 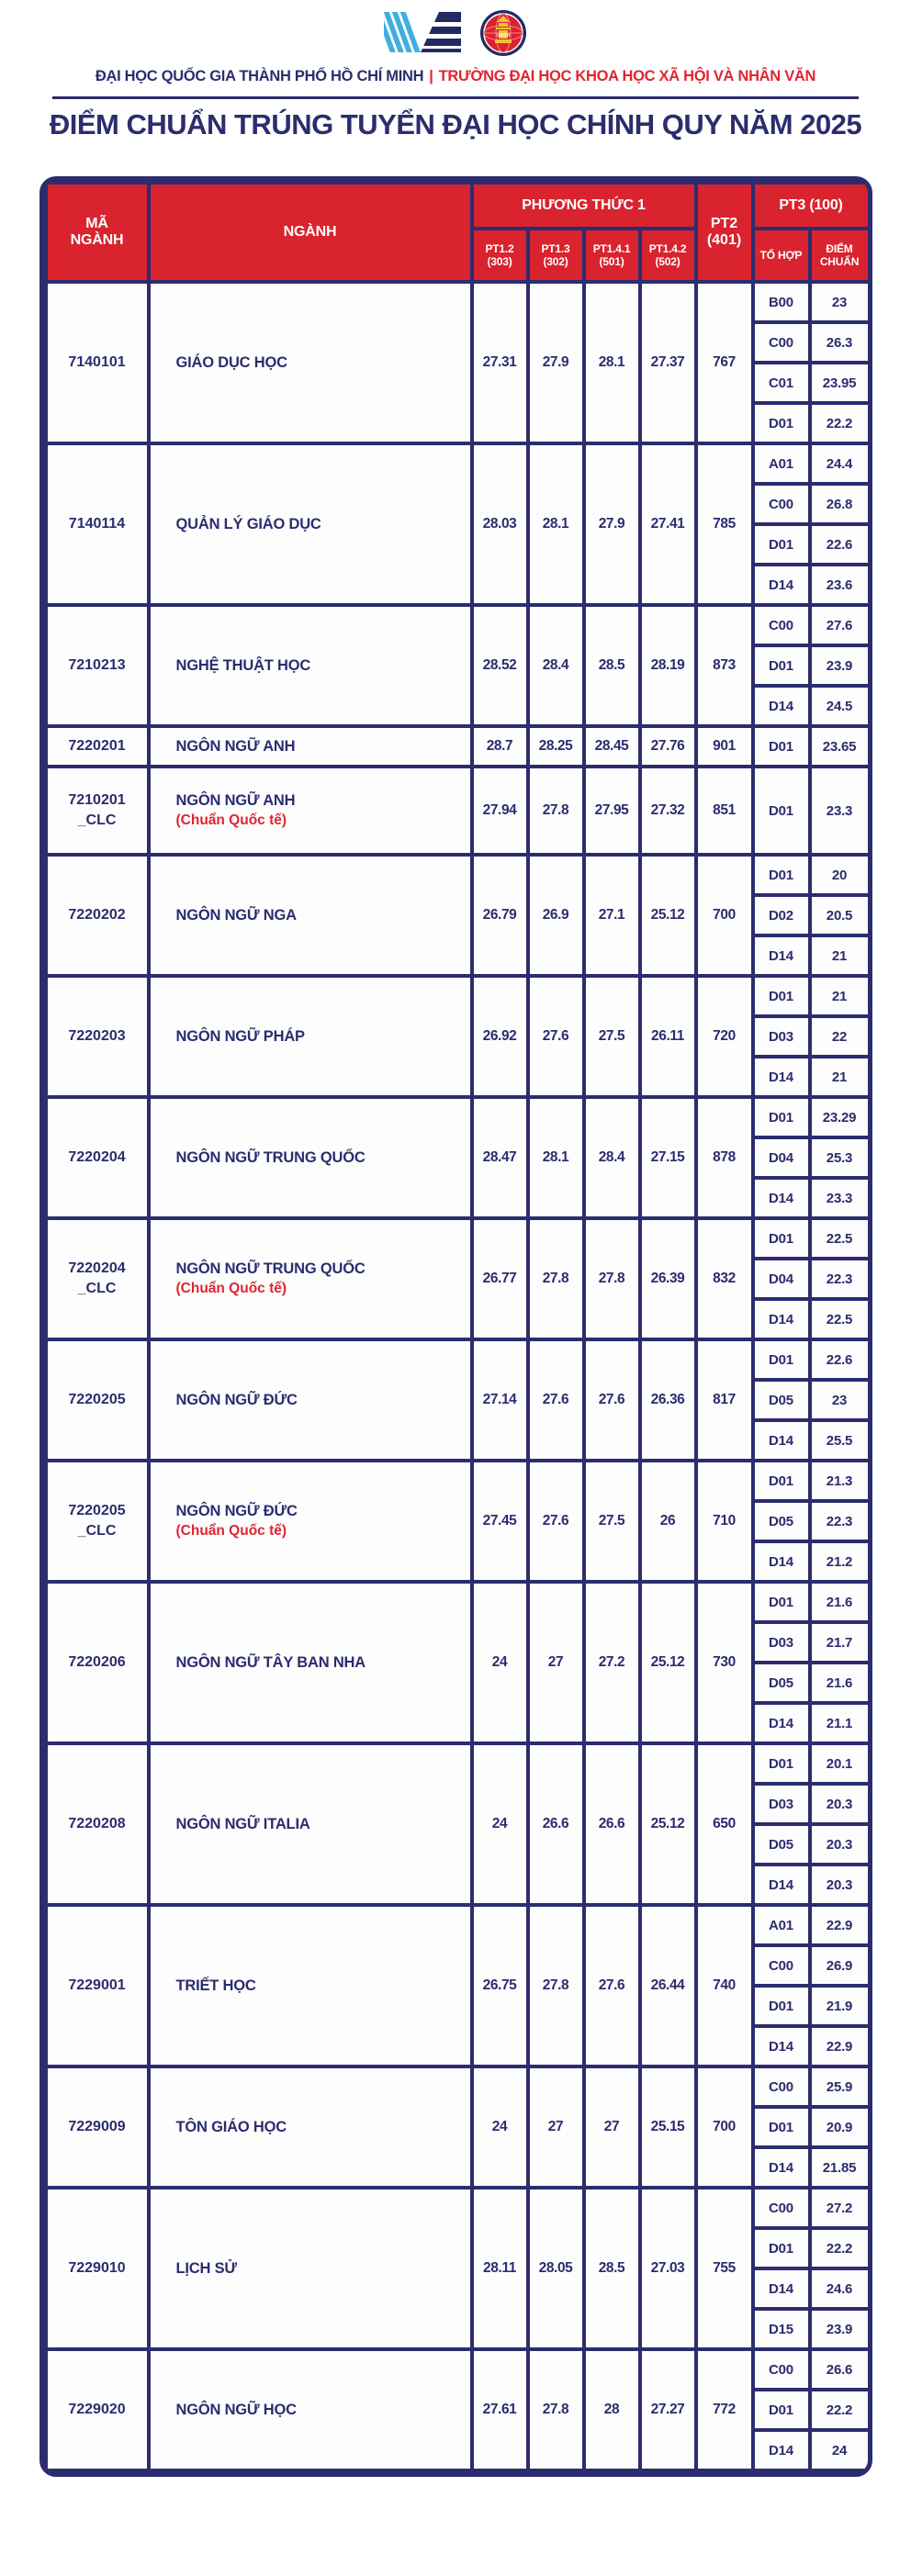 I want to click on table-row: 7229009 TÔN GIÁO HỌC 24 27 27 25.15 700 C00 25.9, so click(x=455, y=2127).